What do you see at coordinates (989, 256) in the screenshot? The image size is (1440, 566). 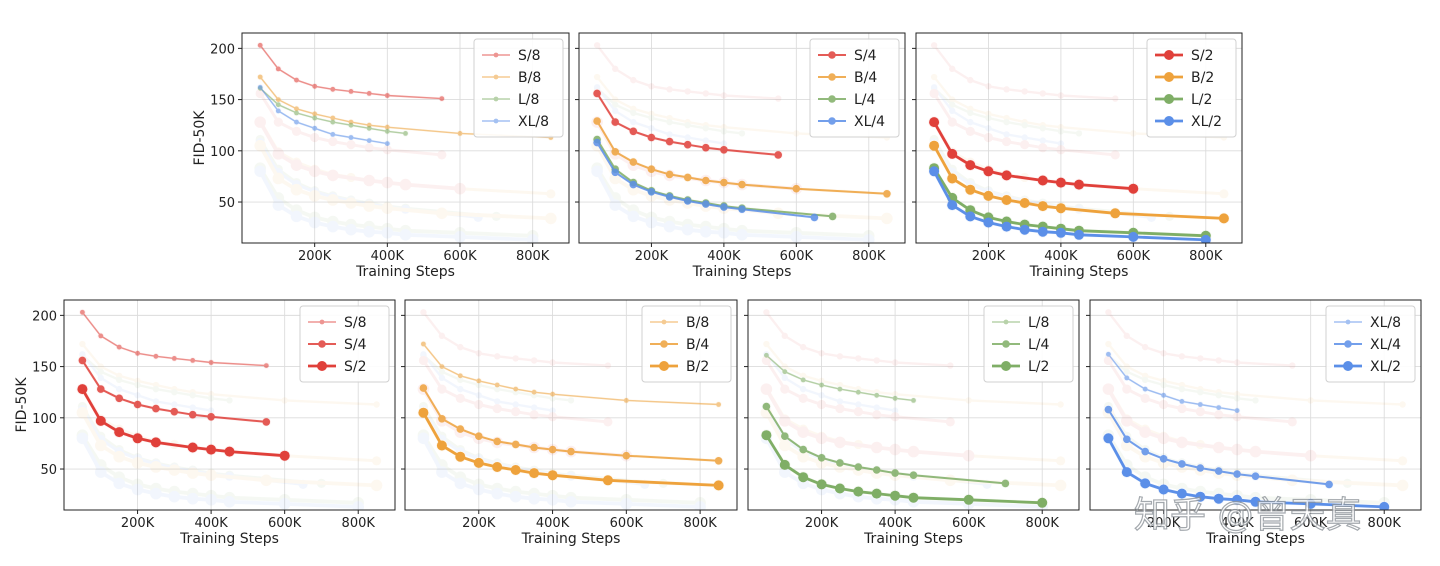 I see `x-tick-label: 200K` at bounding box center [989, 256].